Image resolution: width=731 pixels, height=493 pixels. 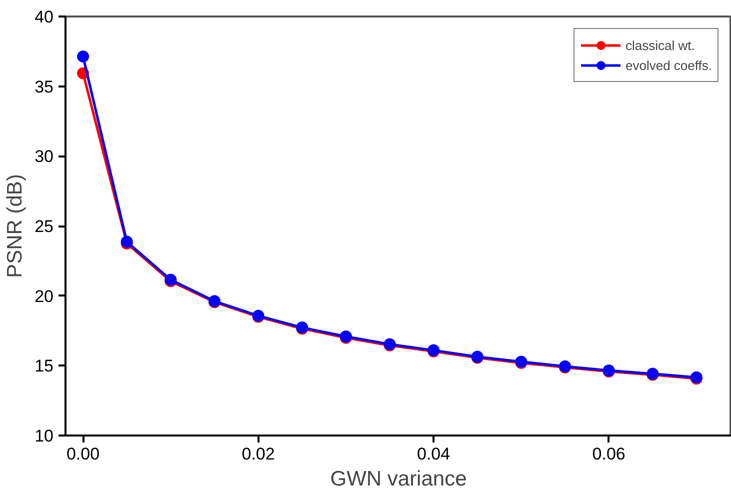 I want to click on y-tick-label: 20, so click(x=44, y=296).